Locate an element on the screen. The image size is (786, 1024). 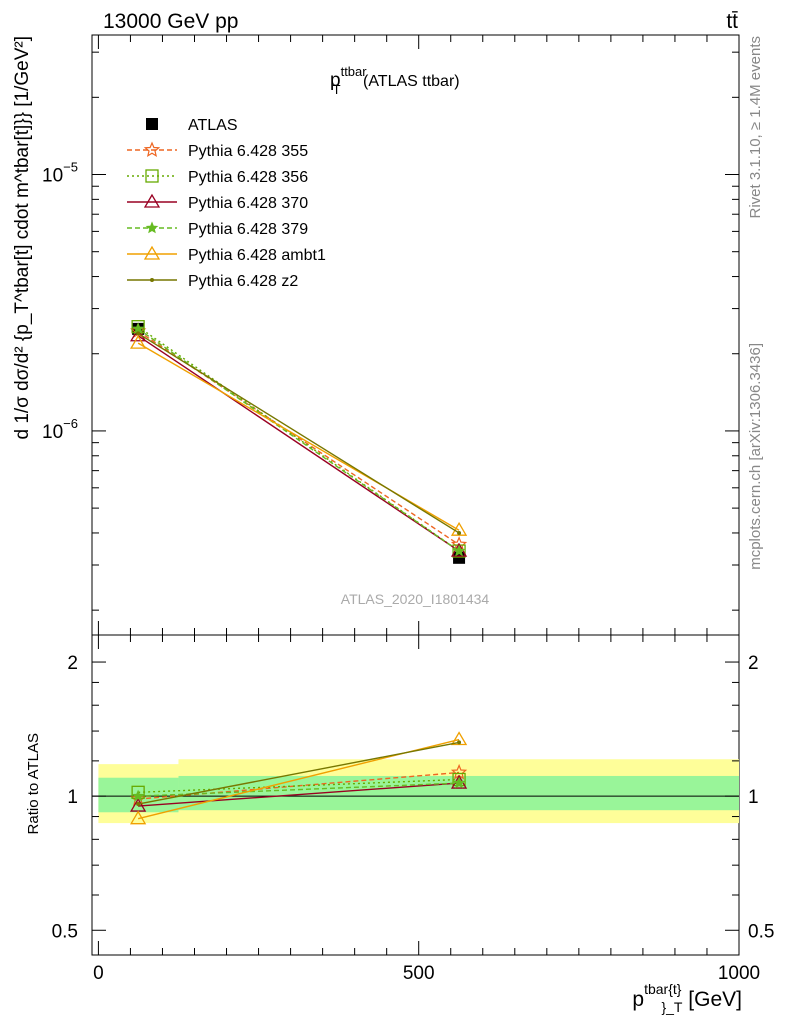
title-sub: T is located at coordinates (337, 89).